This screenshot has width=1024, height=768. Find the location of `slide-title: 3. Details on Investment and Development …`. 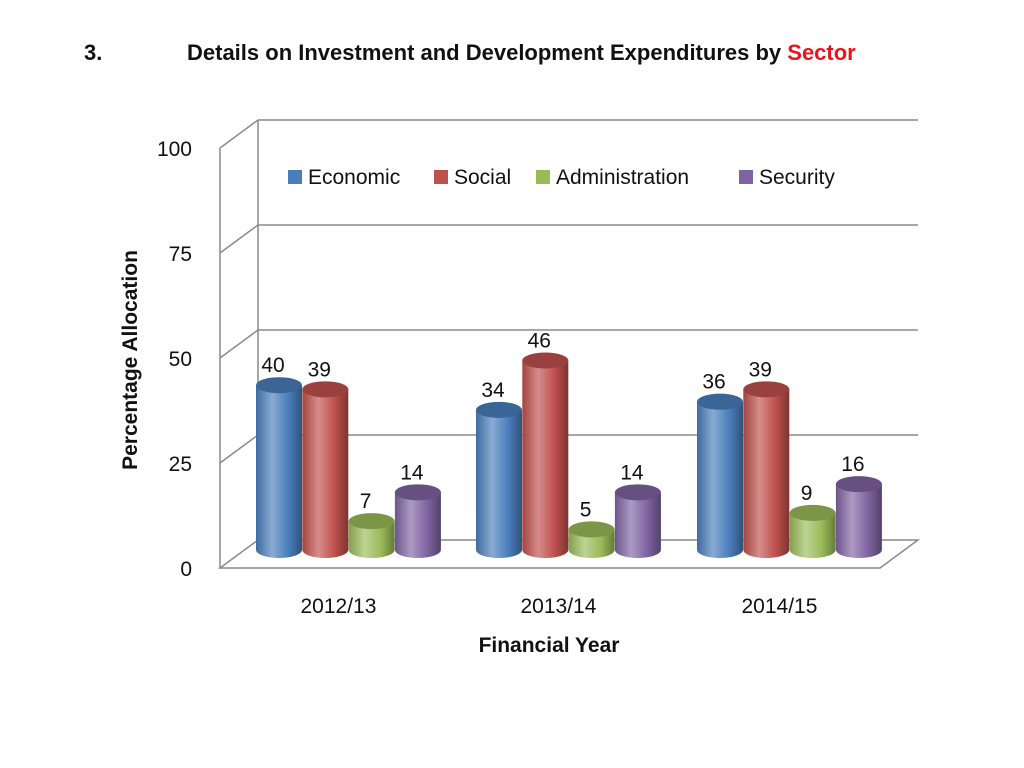

slide-title: 3. Details on Investment and Development … is located at coordinates (470, 53).